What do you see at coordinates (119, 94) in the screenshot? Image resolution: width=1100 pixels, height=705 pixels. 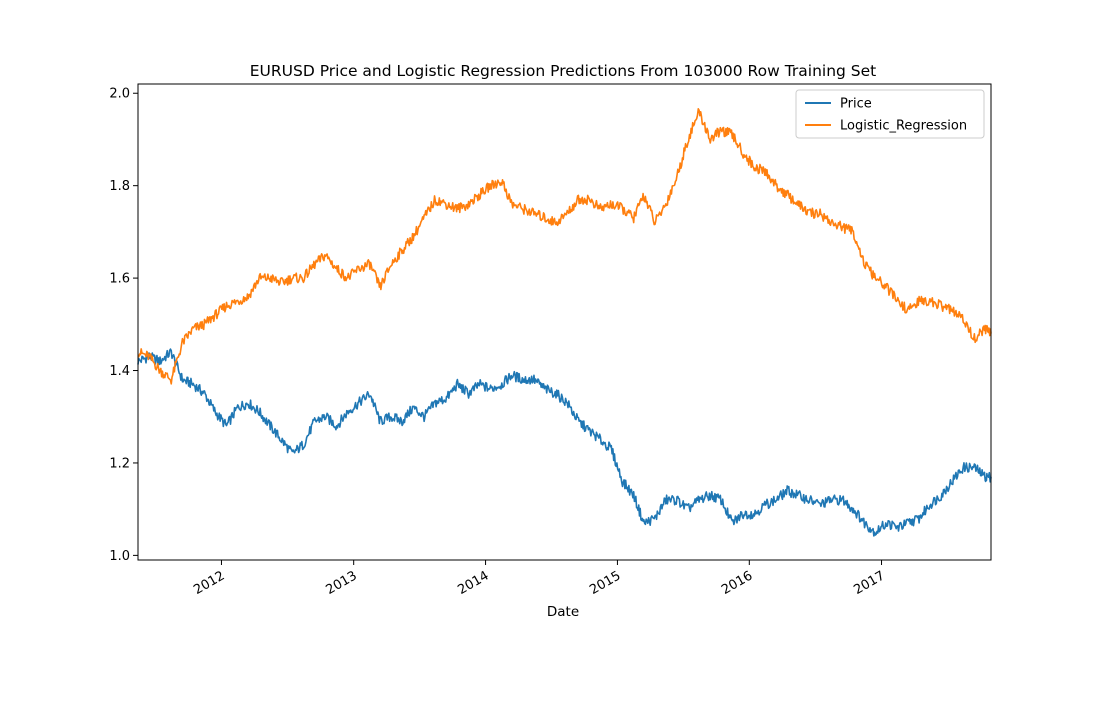 I see `y-tick-label: 2.0` at bounding box center [119, 94].